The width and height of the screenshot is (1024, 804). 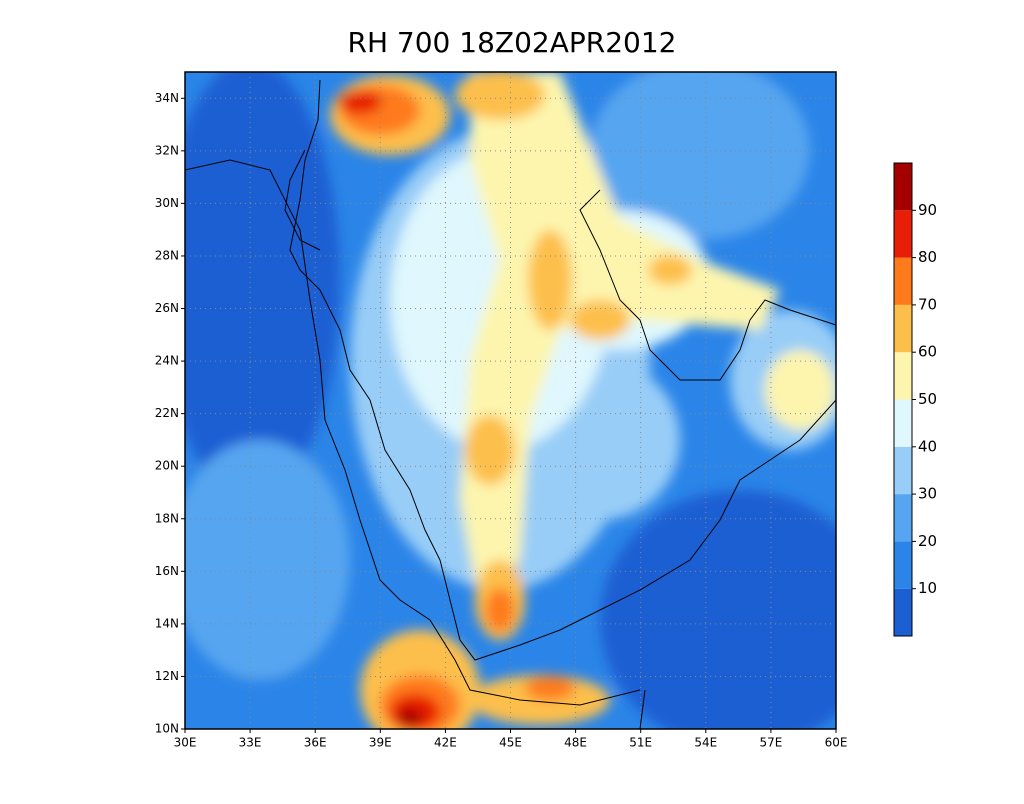 What do you see at coordinates (512, 42) in the screenshot?
I see `chart-title: RH 700 18Z02APR2012` at bounding box center [512, 42].